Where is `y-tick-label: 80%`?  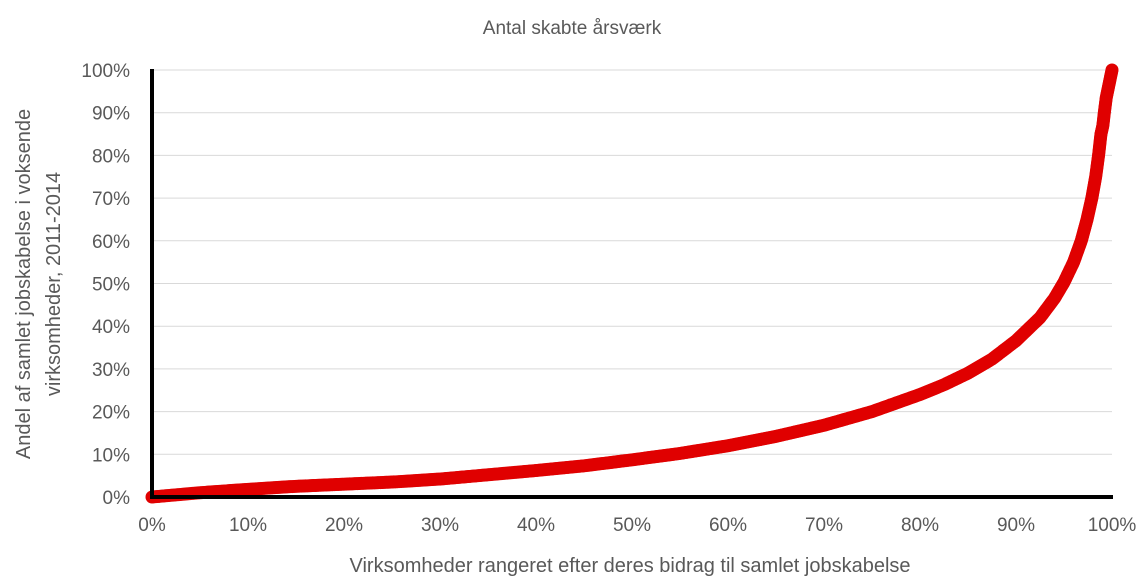 y-tick-label: 80% is located at coordinates (111, 156).